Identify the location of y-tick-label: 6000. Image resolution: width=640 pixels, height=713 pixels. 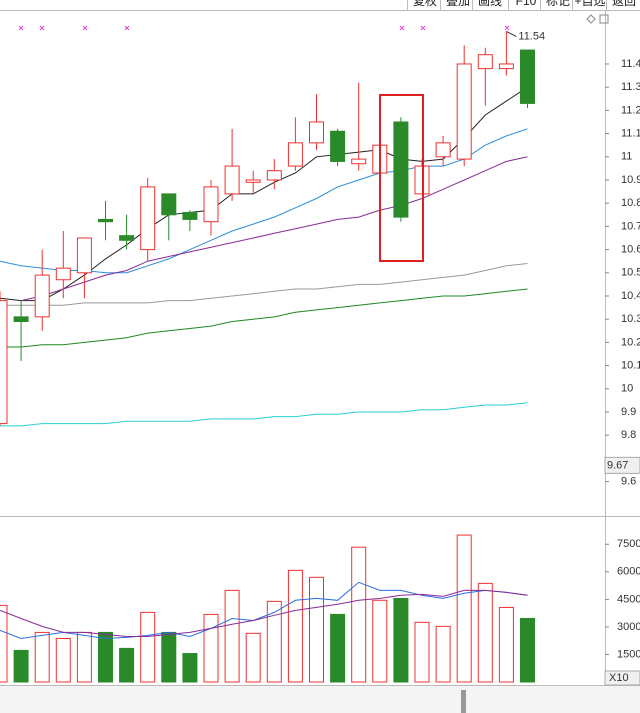
(628, 572).